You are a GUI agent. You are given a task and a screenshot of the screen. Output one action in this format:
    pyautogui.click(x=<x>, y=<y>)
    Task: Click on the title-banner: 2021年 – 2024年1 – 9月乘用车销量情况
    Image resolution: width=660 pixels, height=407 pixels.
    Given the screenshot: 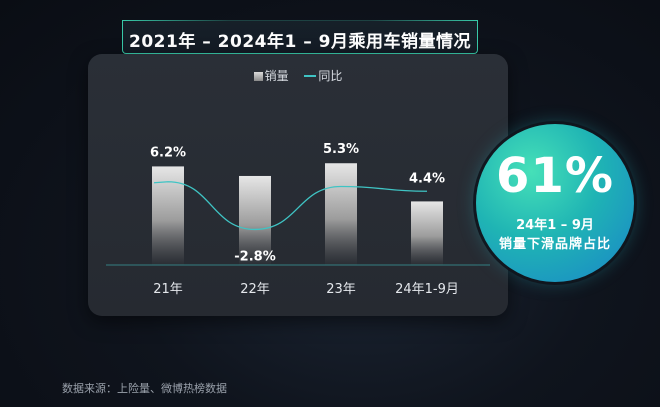 What is the action you would take?
    pyautogui.click(x=300, y=37)
    